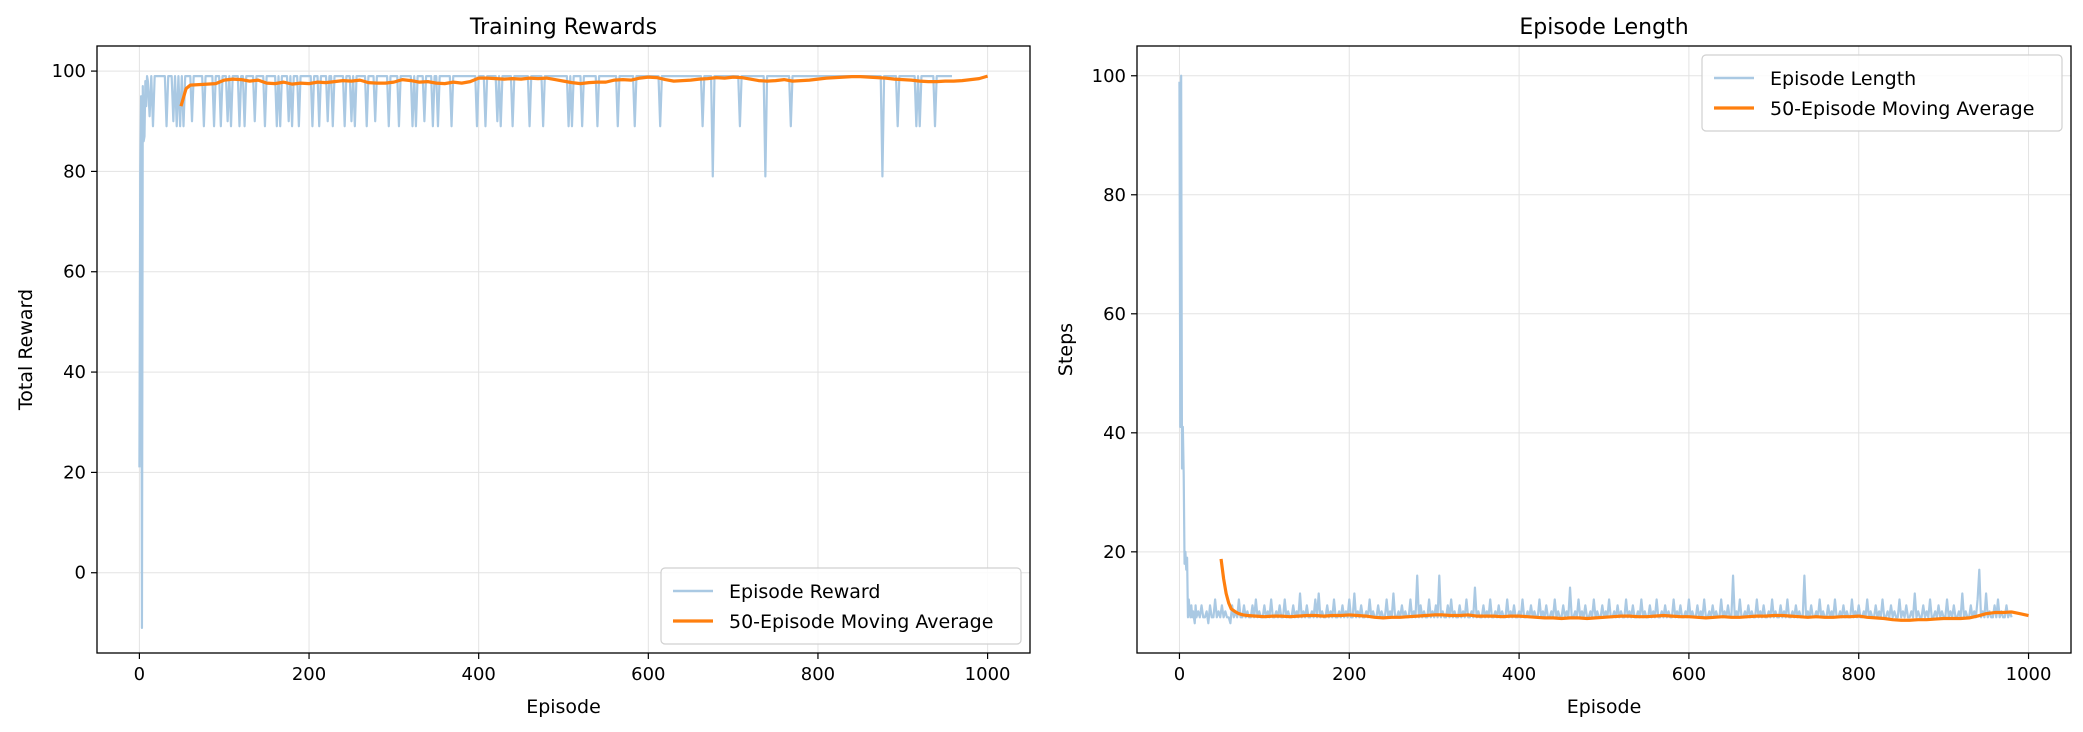 This screenshot has width=2083, height=732. Describe the element at coordinates (26, 350) in the screenshot. I see `rewards-y-axis-label: Total Reward` at that location.